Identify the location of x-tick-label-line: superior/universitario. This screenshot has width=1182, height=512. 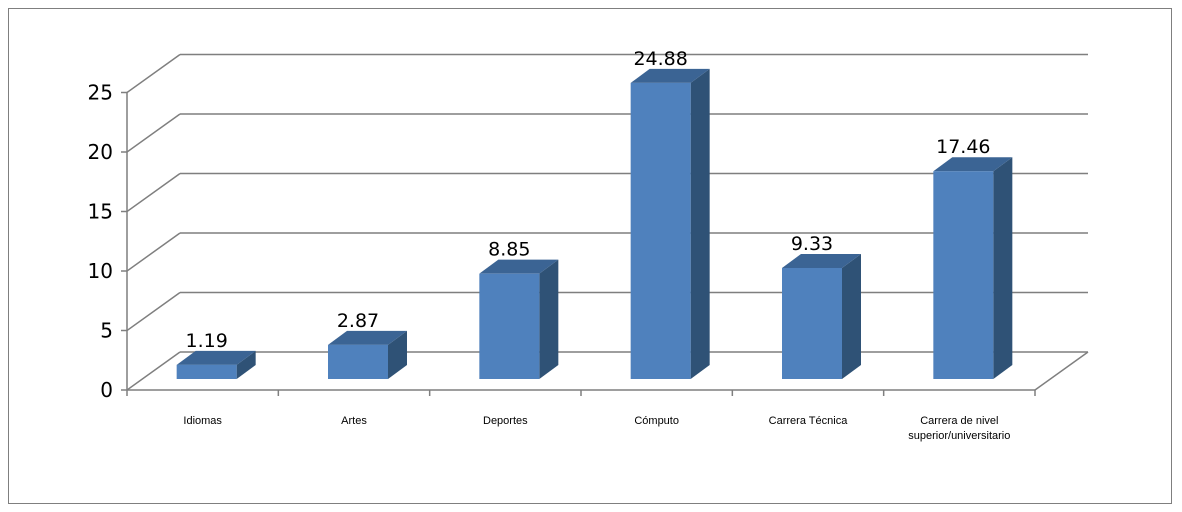
(959, 436).